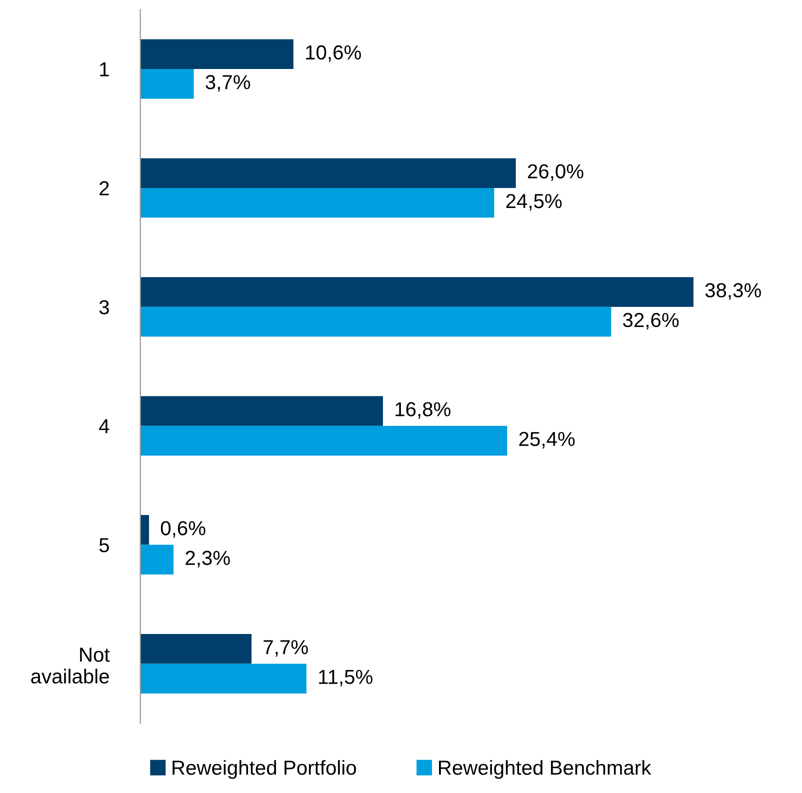 The height and width of the screenshot is (793, 802). Describe the element at coordinates (534, 202) in the screenshot. I see `data-label: 24,5%` at that location.